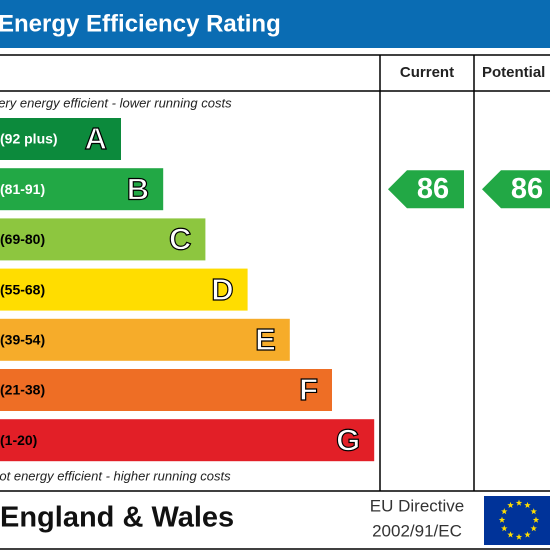 The width and height of the screenshot is (550, 550). Describe the element at coordinates (117, 518) in the screenshot. I see `country: England & Wales` at that location.